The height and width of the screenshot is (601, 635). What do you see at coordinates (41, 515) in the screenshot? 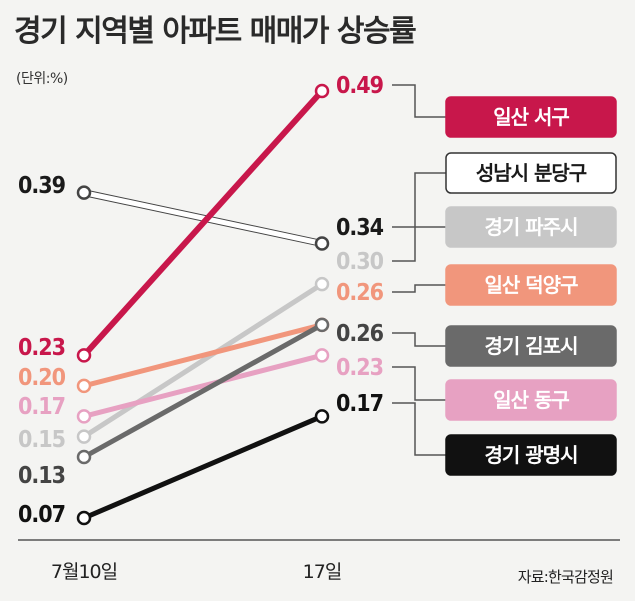
I see `start-value-label: 0.07` at bounding box center [41, 515].